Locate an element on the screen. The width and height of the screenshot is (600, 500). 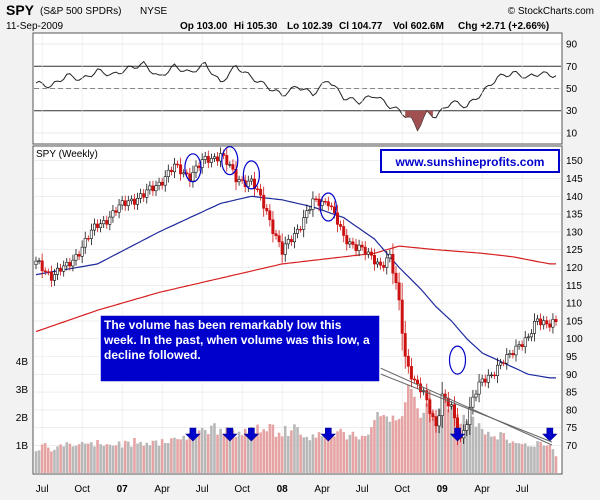
price-tick-label: 90 is located at coordinates (572, 375).